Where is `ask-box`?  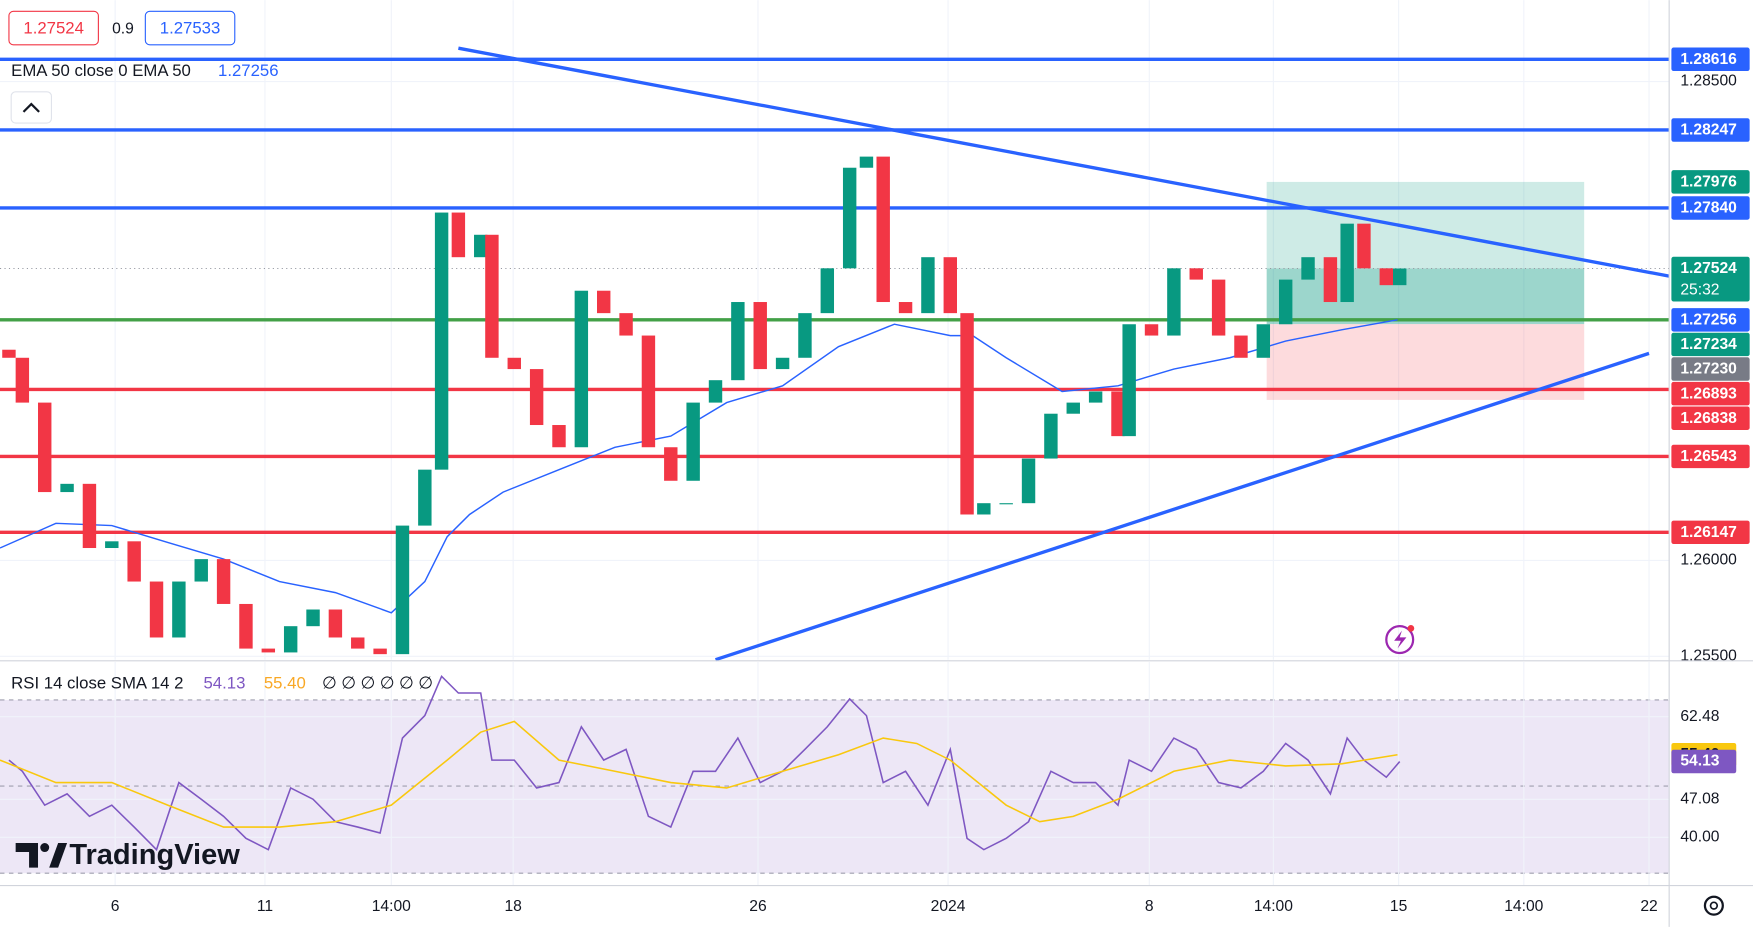 ask-box is located at coordinates (190, 28).